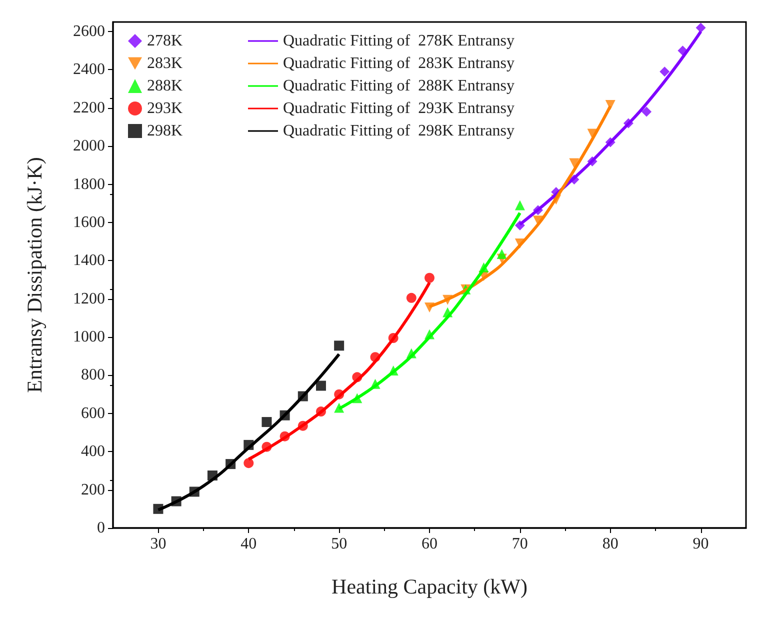 The height and width of the screenshot is (618, 758). What do you see at coordinates (700, 544) in the screenshot?
I see `x-tick-label: 90` at bounding box center [700, 544].